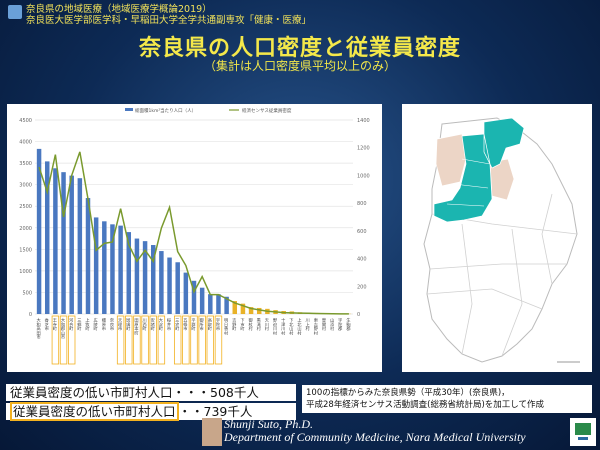 This screenshot has height=450, width=600. Describe the element at coordinates (169, 20) in the screenshot. I see `header-line2: 奈良医大医学部医学科・早稲田大学全学共通副専攻「健康・医療」` at that location.